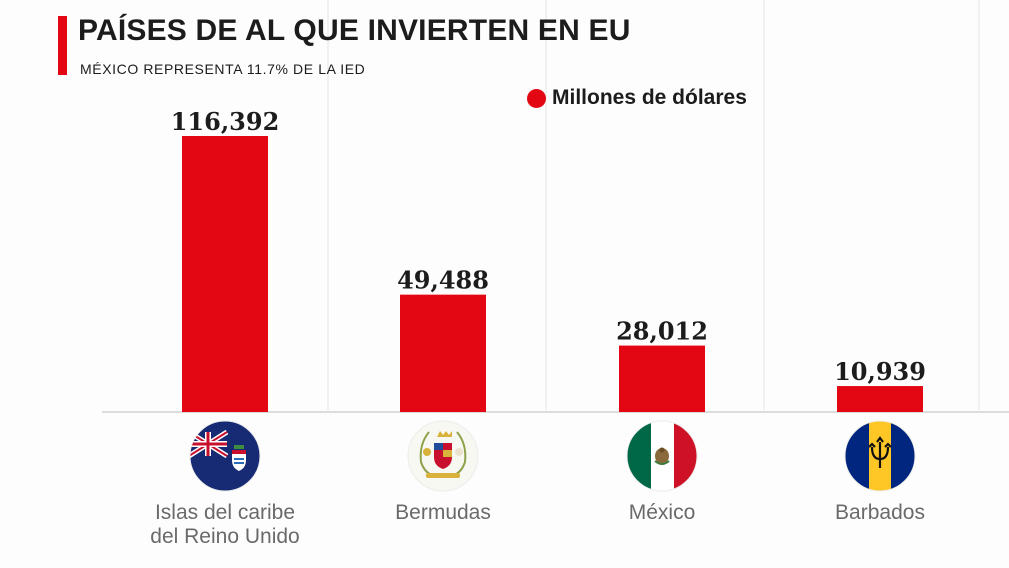  I want to click on category-label-1: Bermudas, so click(443, 512).